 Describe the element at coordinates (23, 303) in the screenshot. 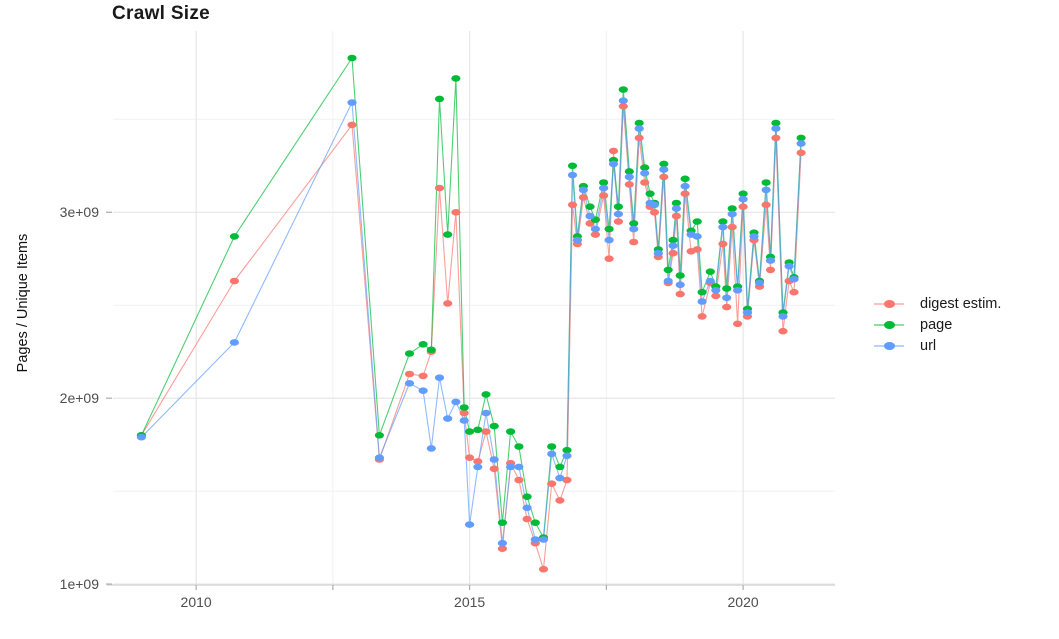

I see `y-axis-title: Pages / Unique Items` at that location.